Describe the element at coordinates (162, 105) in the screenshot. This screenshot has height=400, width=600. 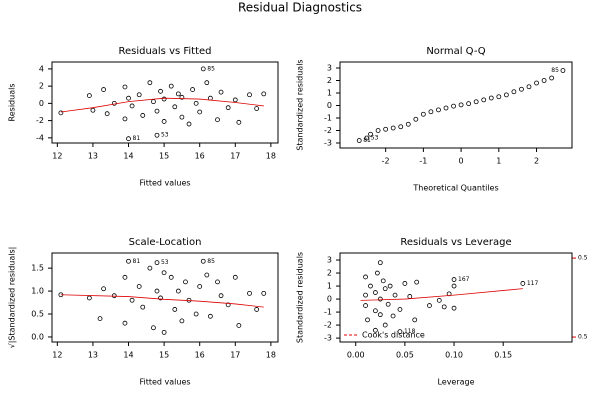
I see `smooth-line` at that location.